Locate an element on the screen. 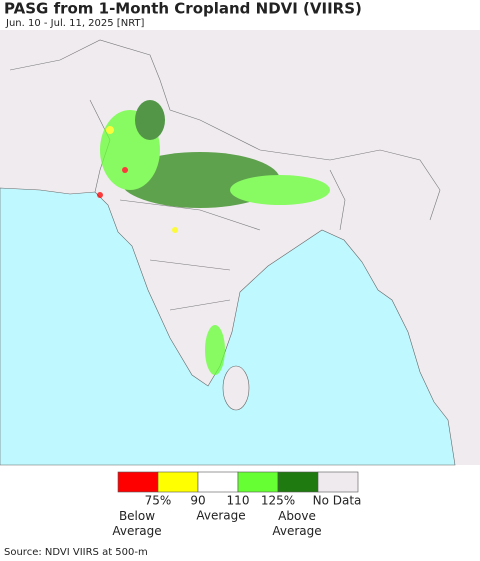 The height and width of the screenshot is (561, 480). sri-lanka is located at coordinates (236, 388).